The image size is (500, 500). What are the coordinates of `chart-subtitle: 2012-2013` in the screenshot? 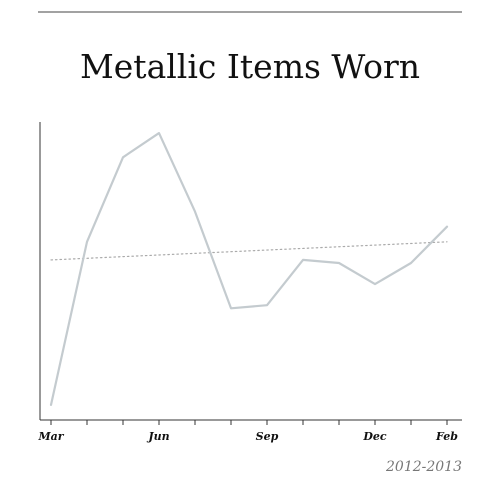 It's located at (423, 467).